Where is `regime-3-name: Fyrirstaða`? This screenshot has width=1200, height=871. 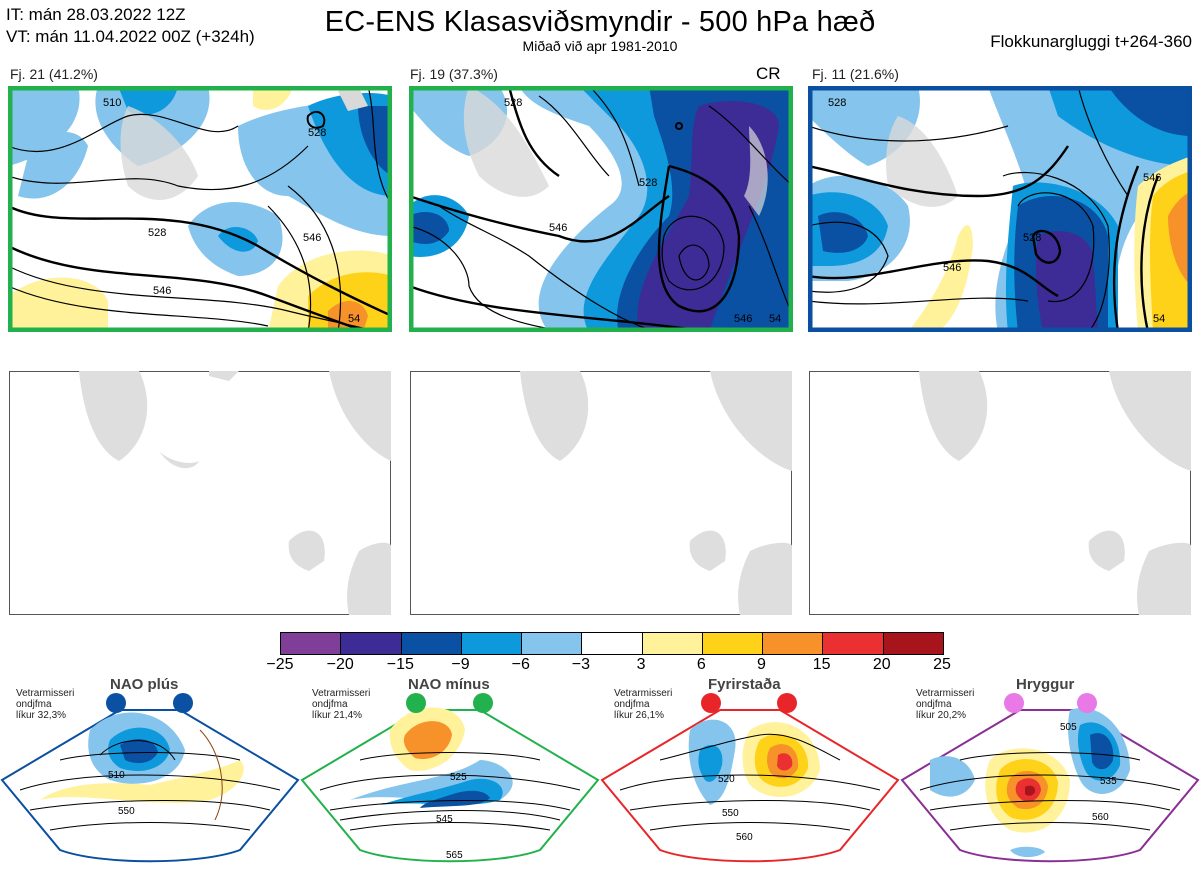
regime-3-name: Fyrirstaða is located at coordinates (744, 684).